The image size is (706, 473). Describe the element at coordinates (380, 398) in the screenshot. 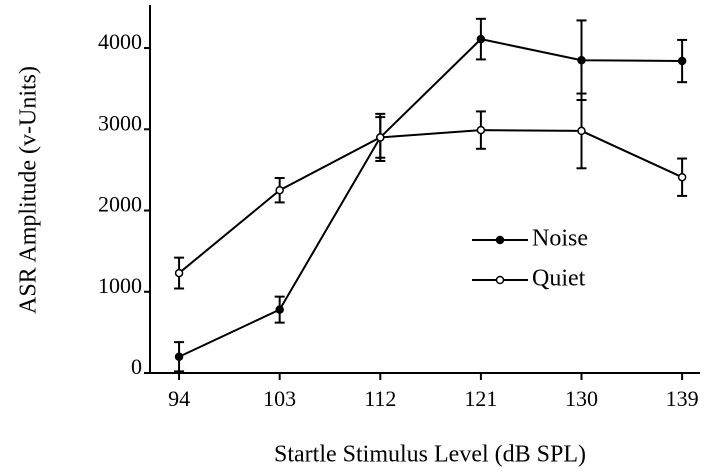

I see `x-tick-label: 112` at that location.